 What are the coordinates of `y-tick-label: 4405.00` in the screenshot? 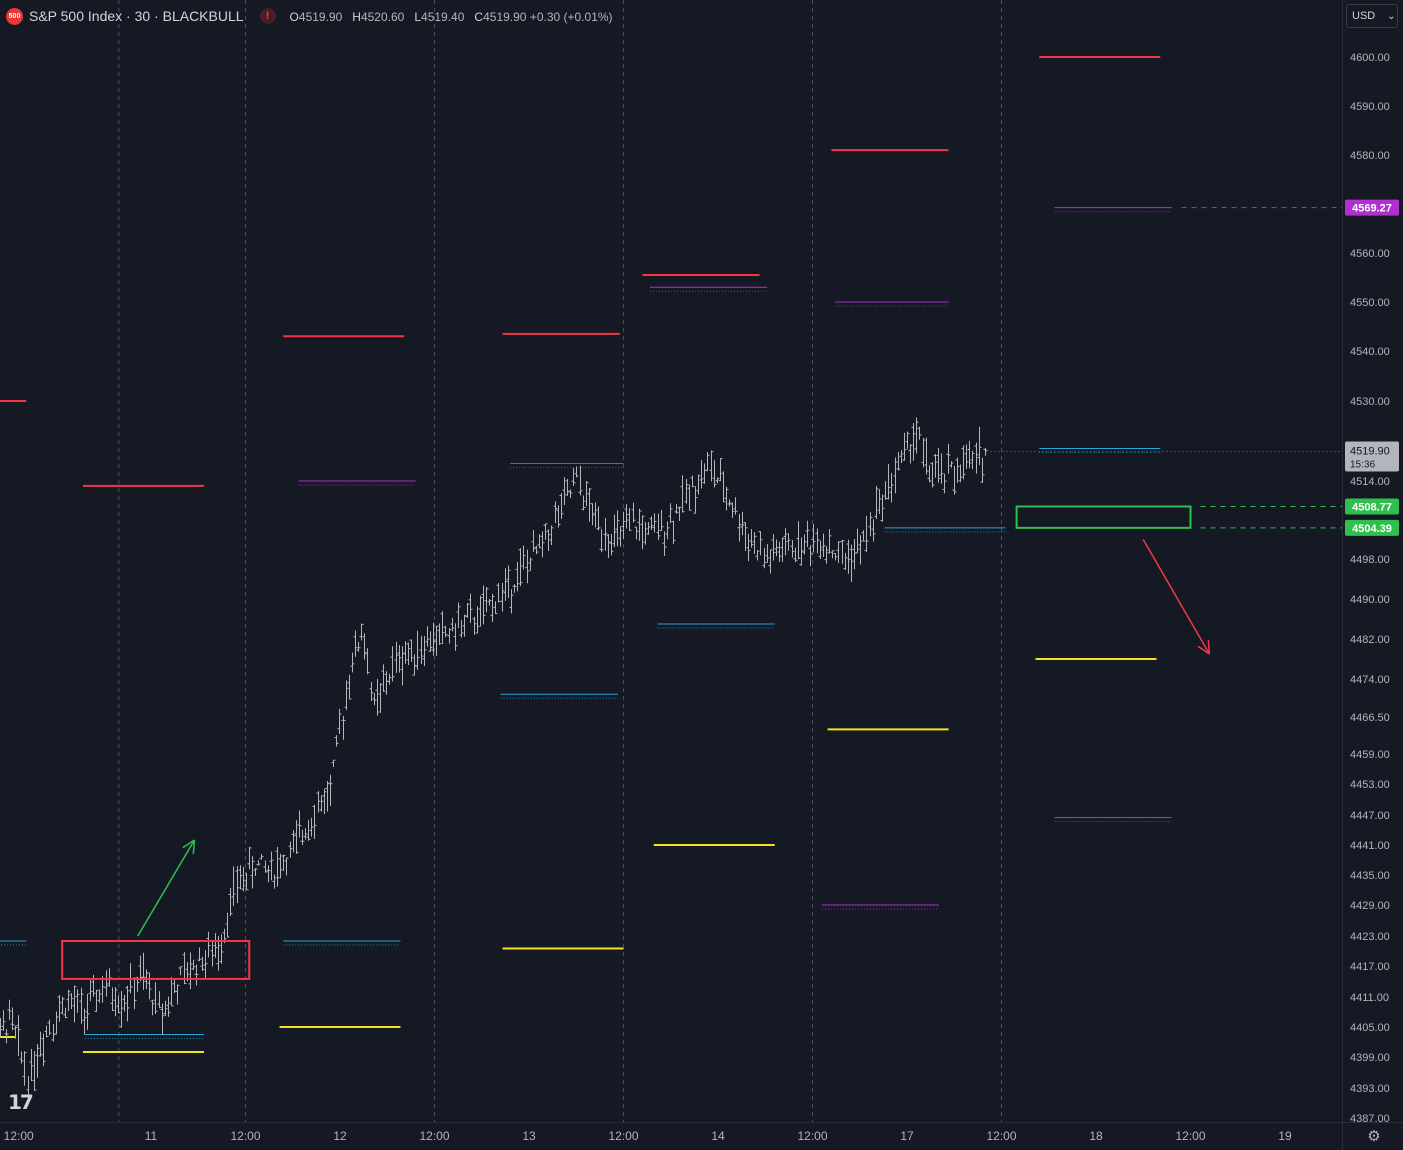 It's located at (1370, 1028).